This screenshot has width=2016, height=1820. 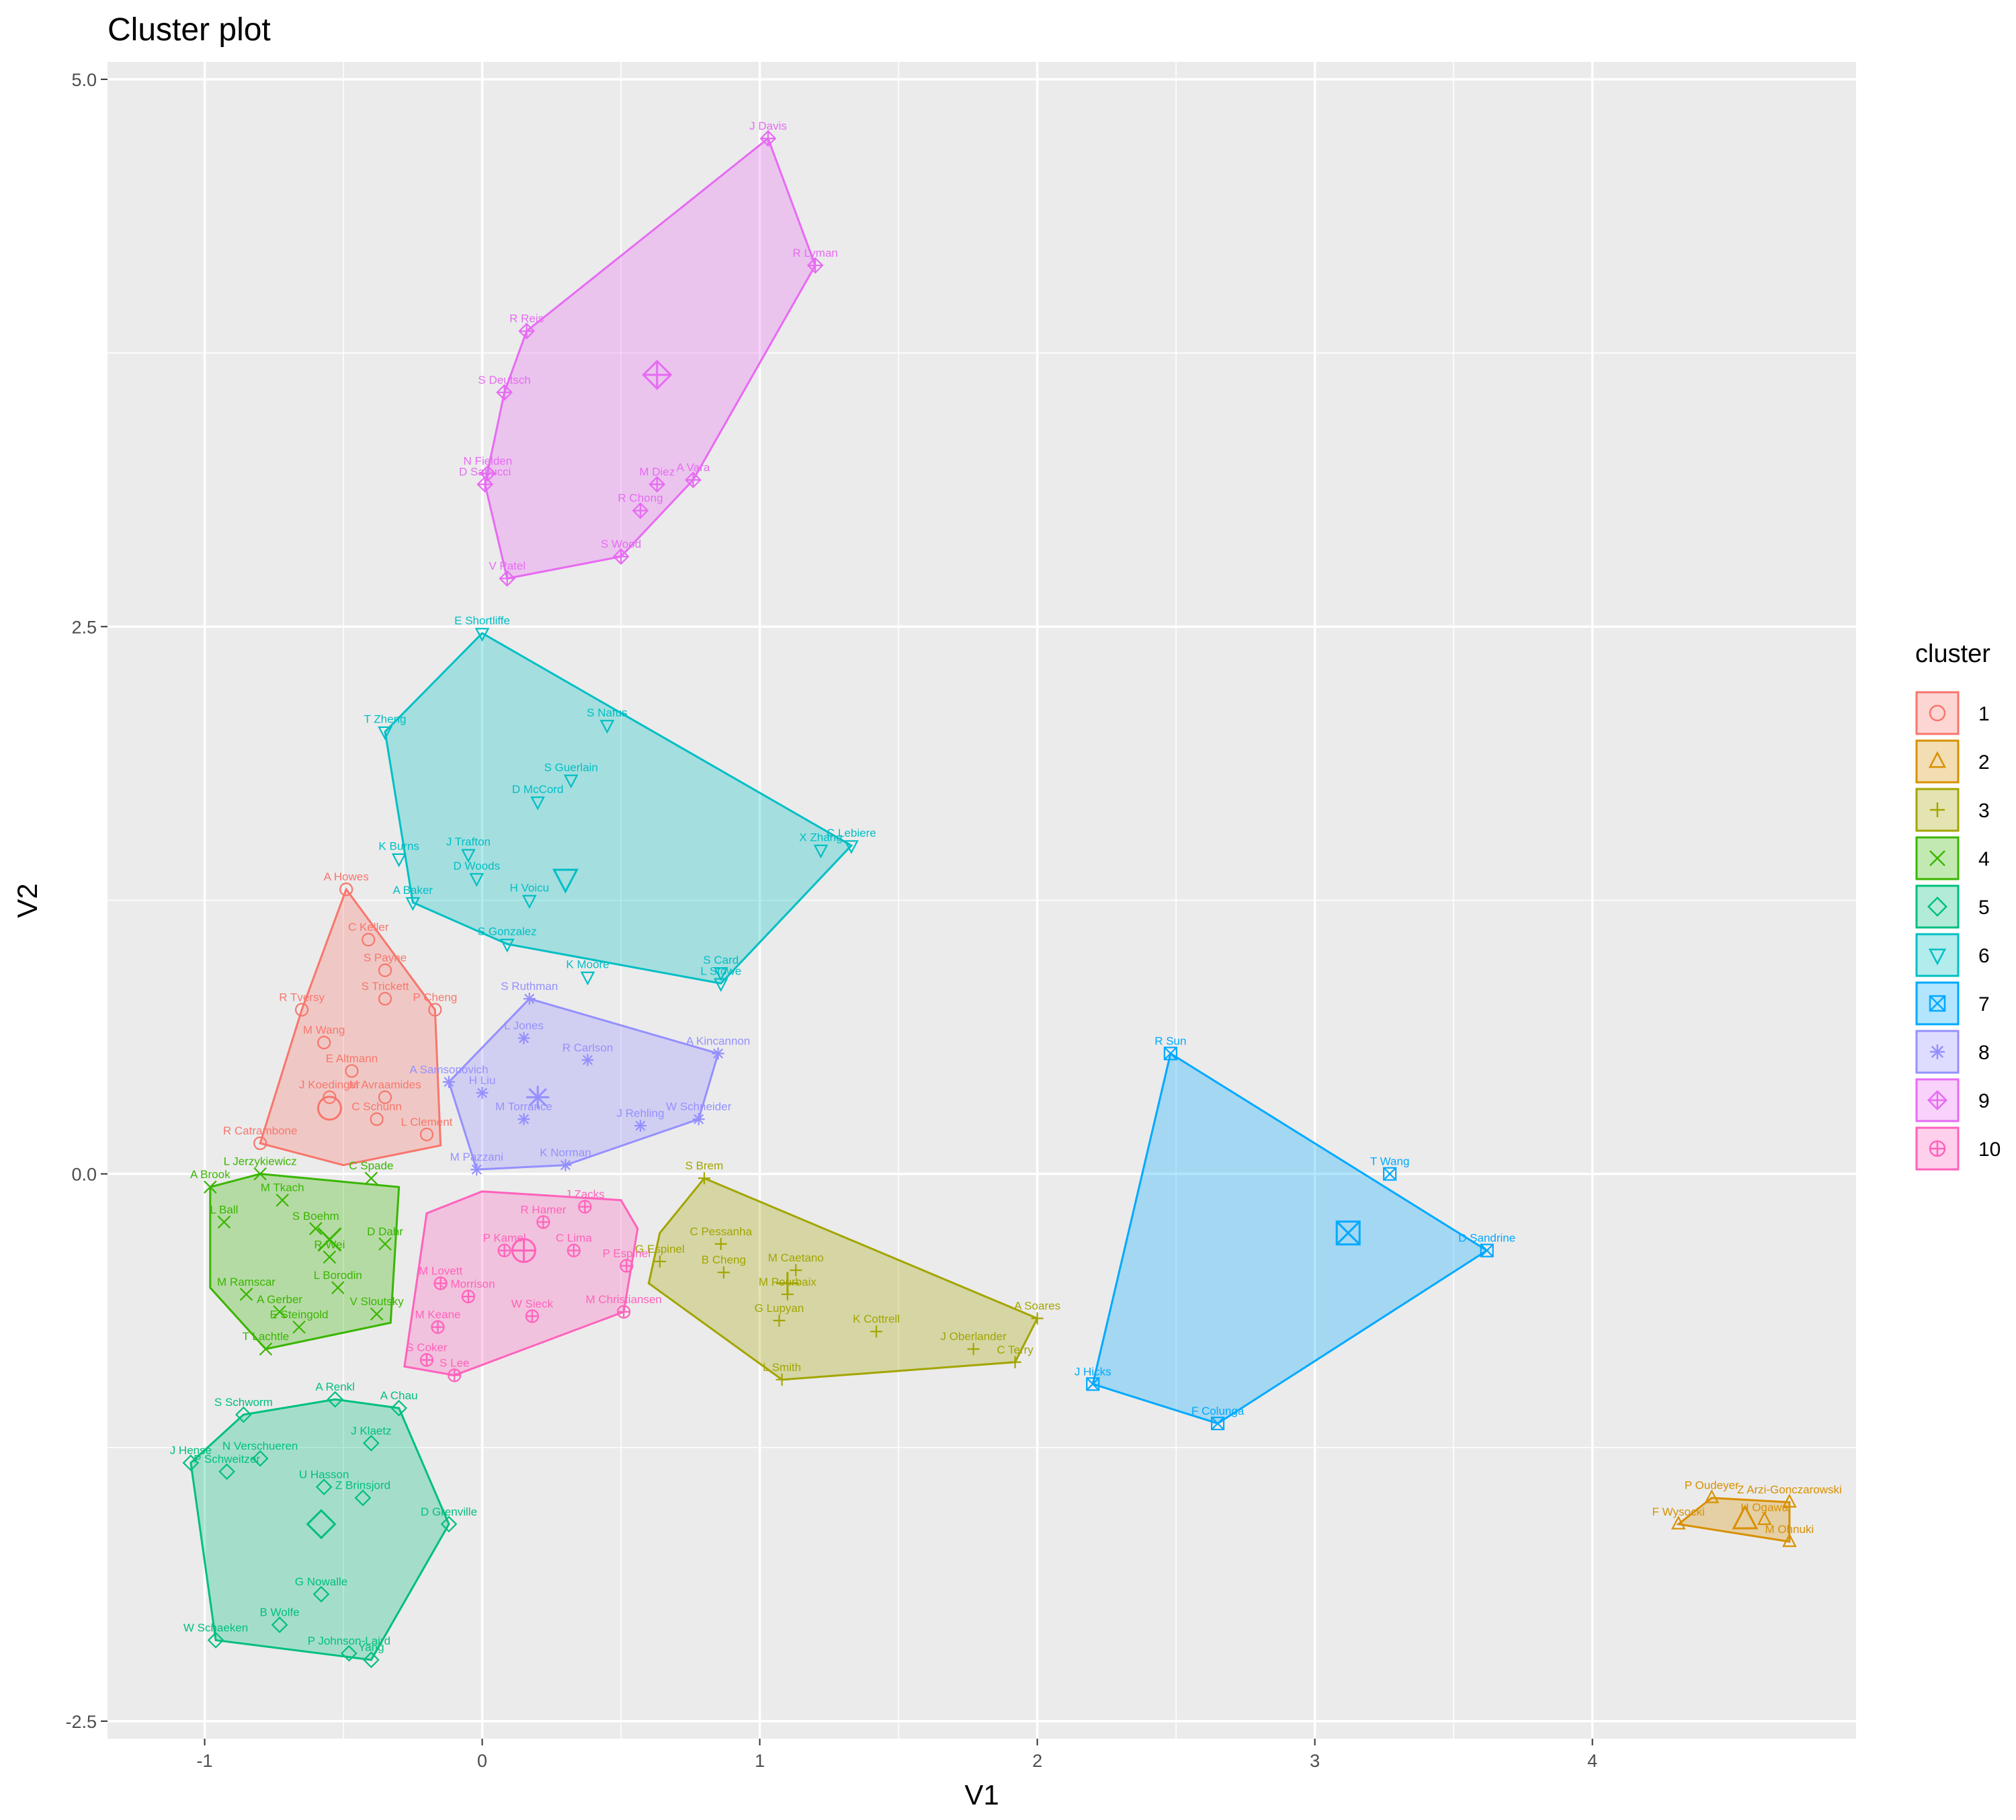 I want to click on y-axis-ticks: 5.0 2.5 0.0 -2.5, so click(x=87, y=901).